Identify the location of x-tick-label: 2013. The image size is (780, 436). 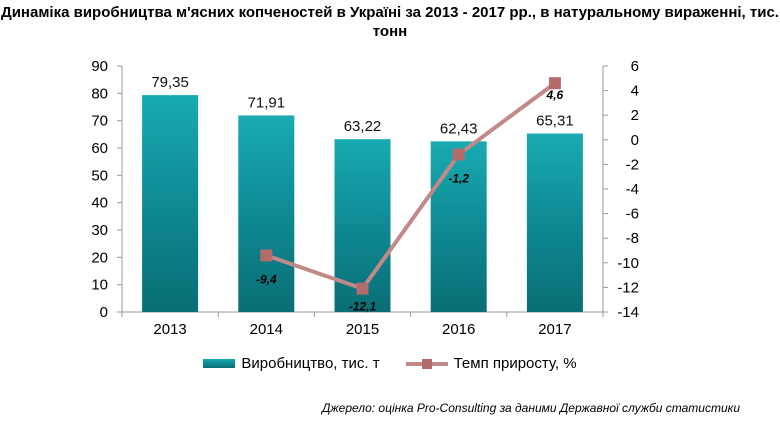
(169, 329).